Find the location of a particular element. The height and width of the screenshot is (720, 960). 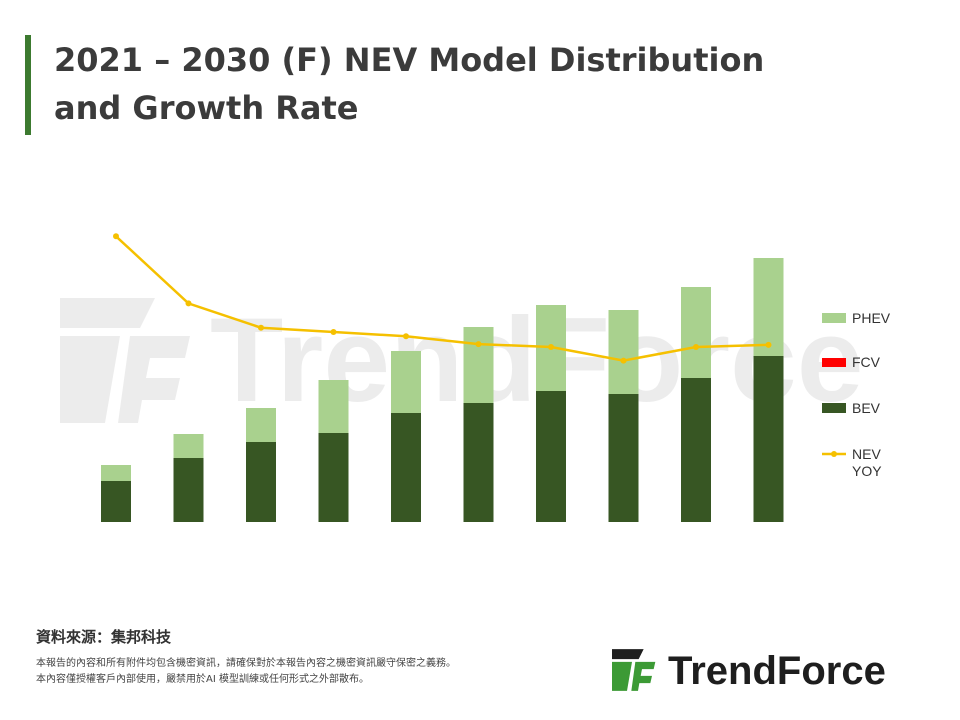

bar-bev-2025 is located at coordinates (406, 467).